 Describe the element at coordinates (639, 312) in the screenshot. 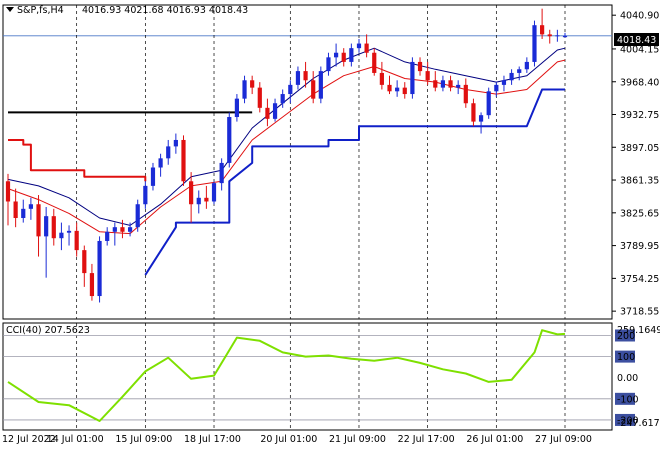

I see `price-axis-label: 3718.55` at that location.